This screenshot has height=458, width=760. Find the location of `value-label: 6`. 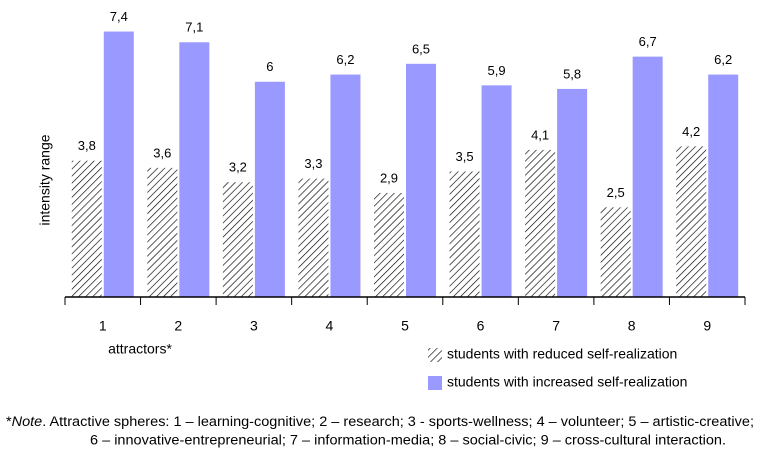

value-label: 6 is located at coordinates (269, 66).